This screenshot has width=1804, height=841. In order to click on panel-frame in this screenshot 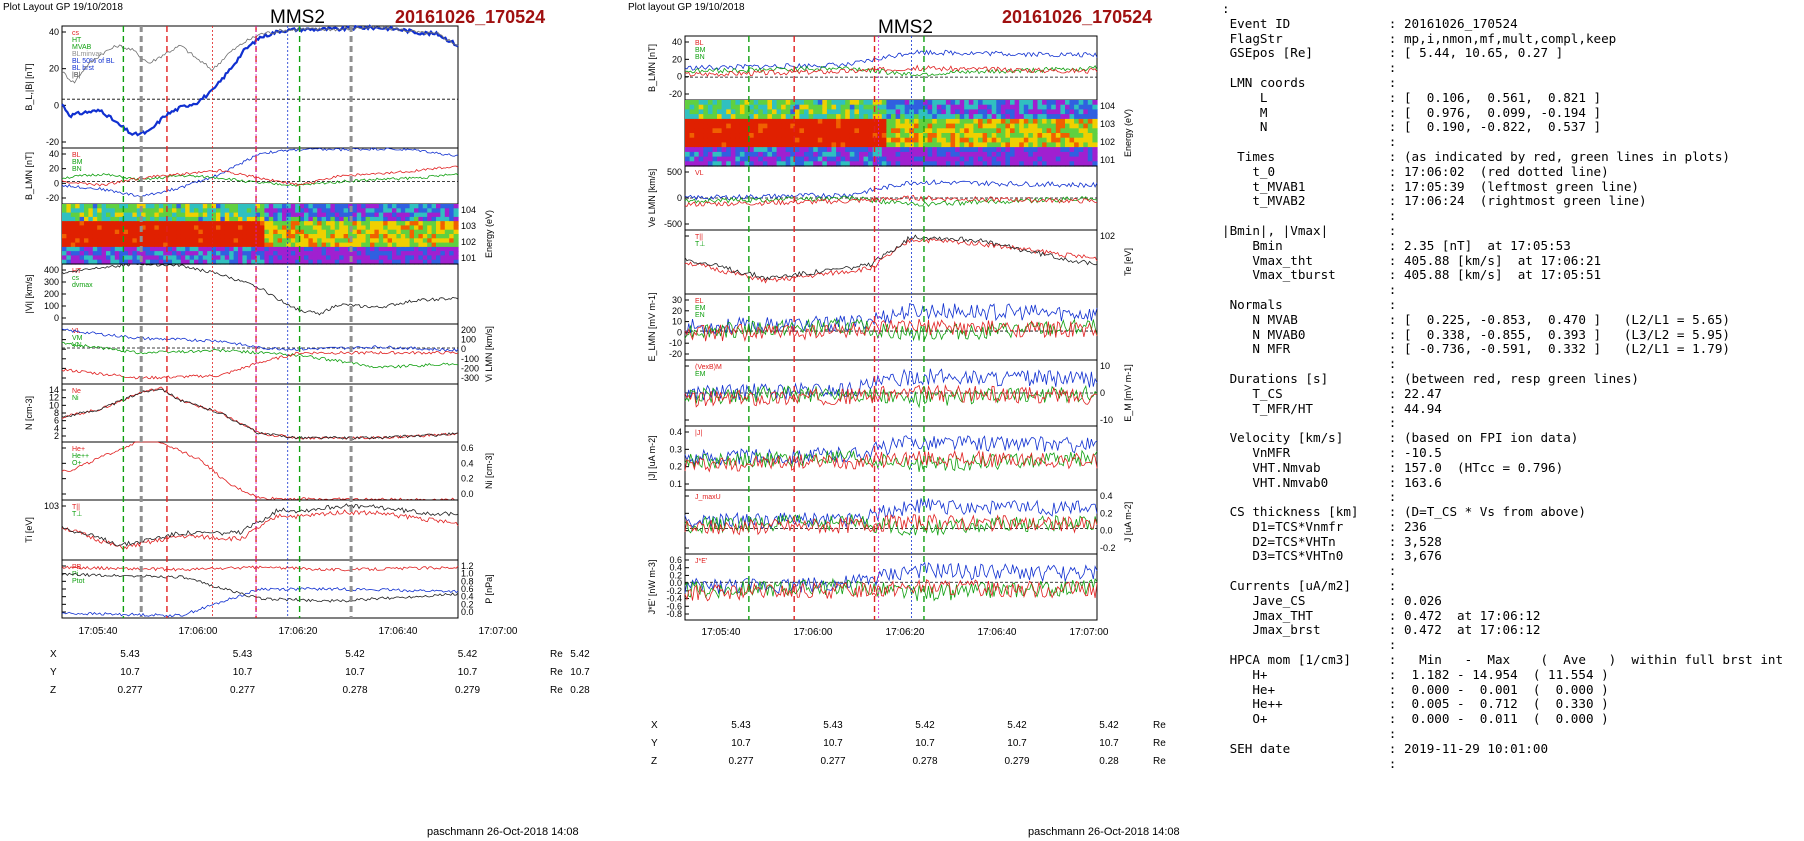, I will do `click(891, 458)`.